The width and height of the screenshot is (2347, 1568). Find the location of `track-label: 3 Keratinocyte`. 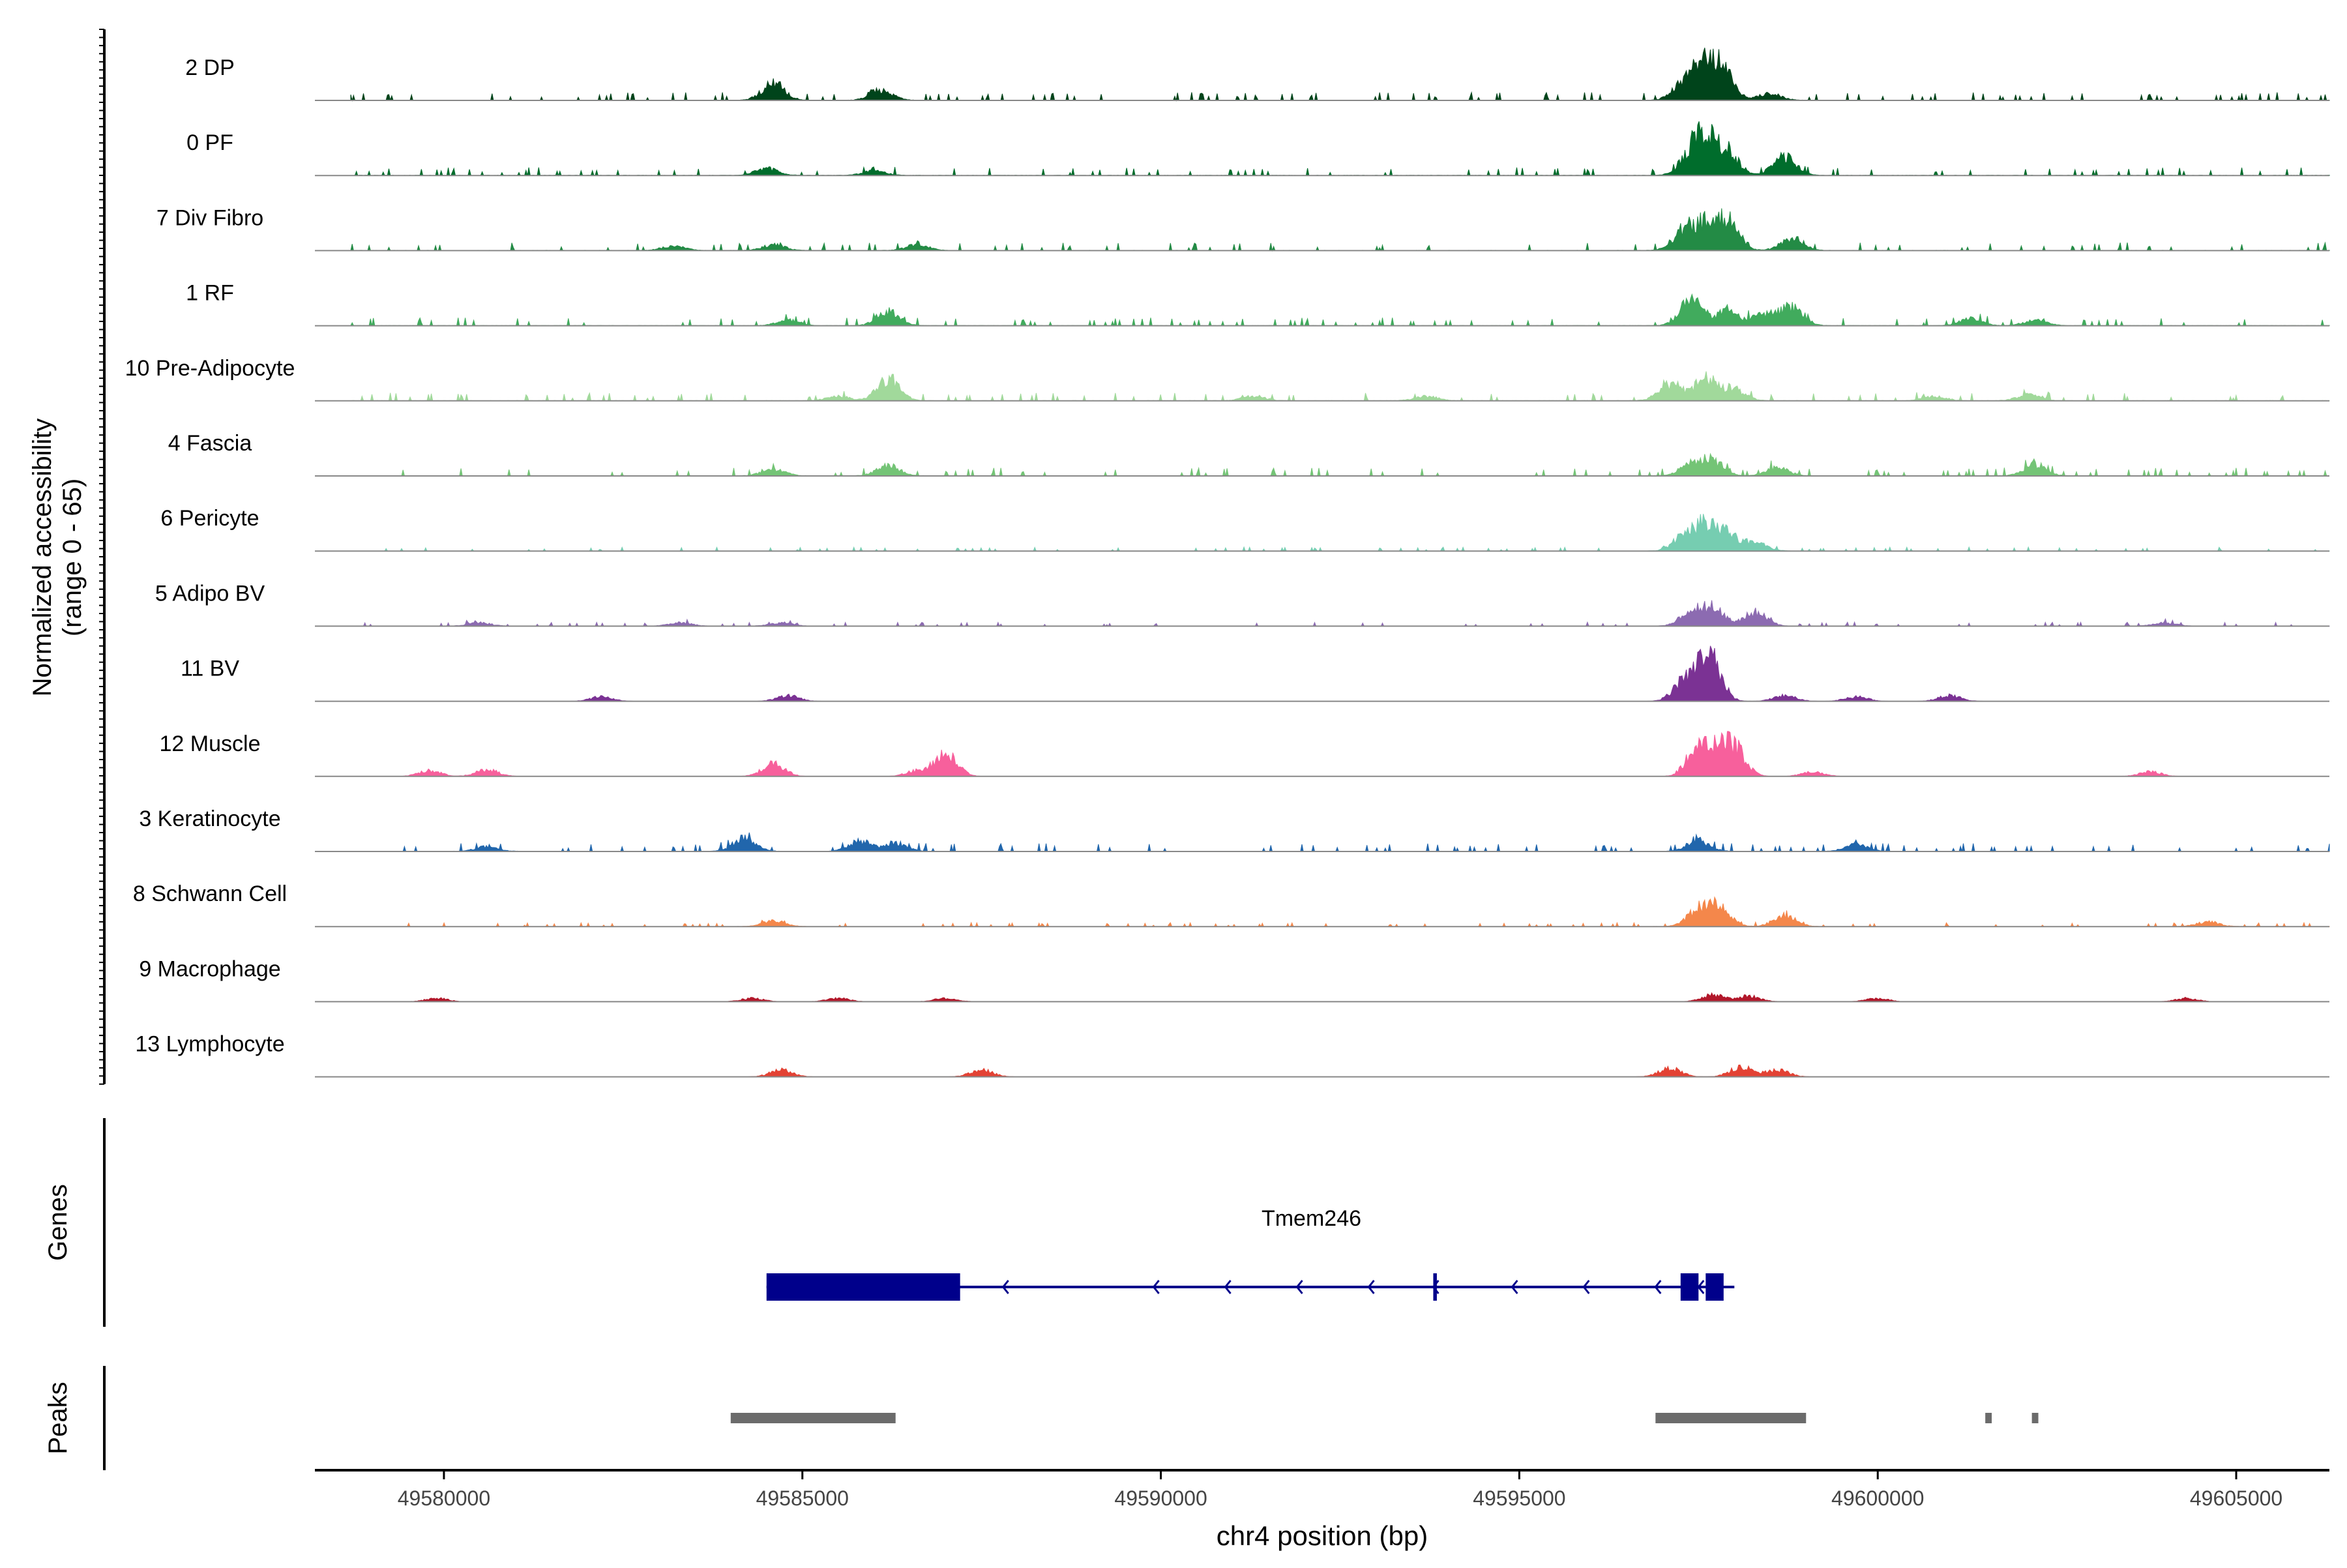

track-label: 3 Keratinocyte is located at coordinates (209, 819).